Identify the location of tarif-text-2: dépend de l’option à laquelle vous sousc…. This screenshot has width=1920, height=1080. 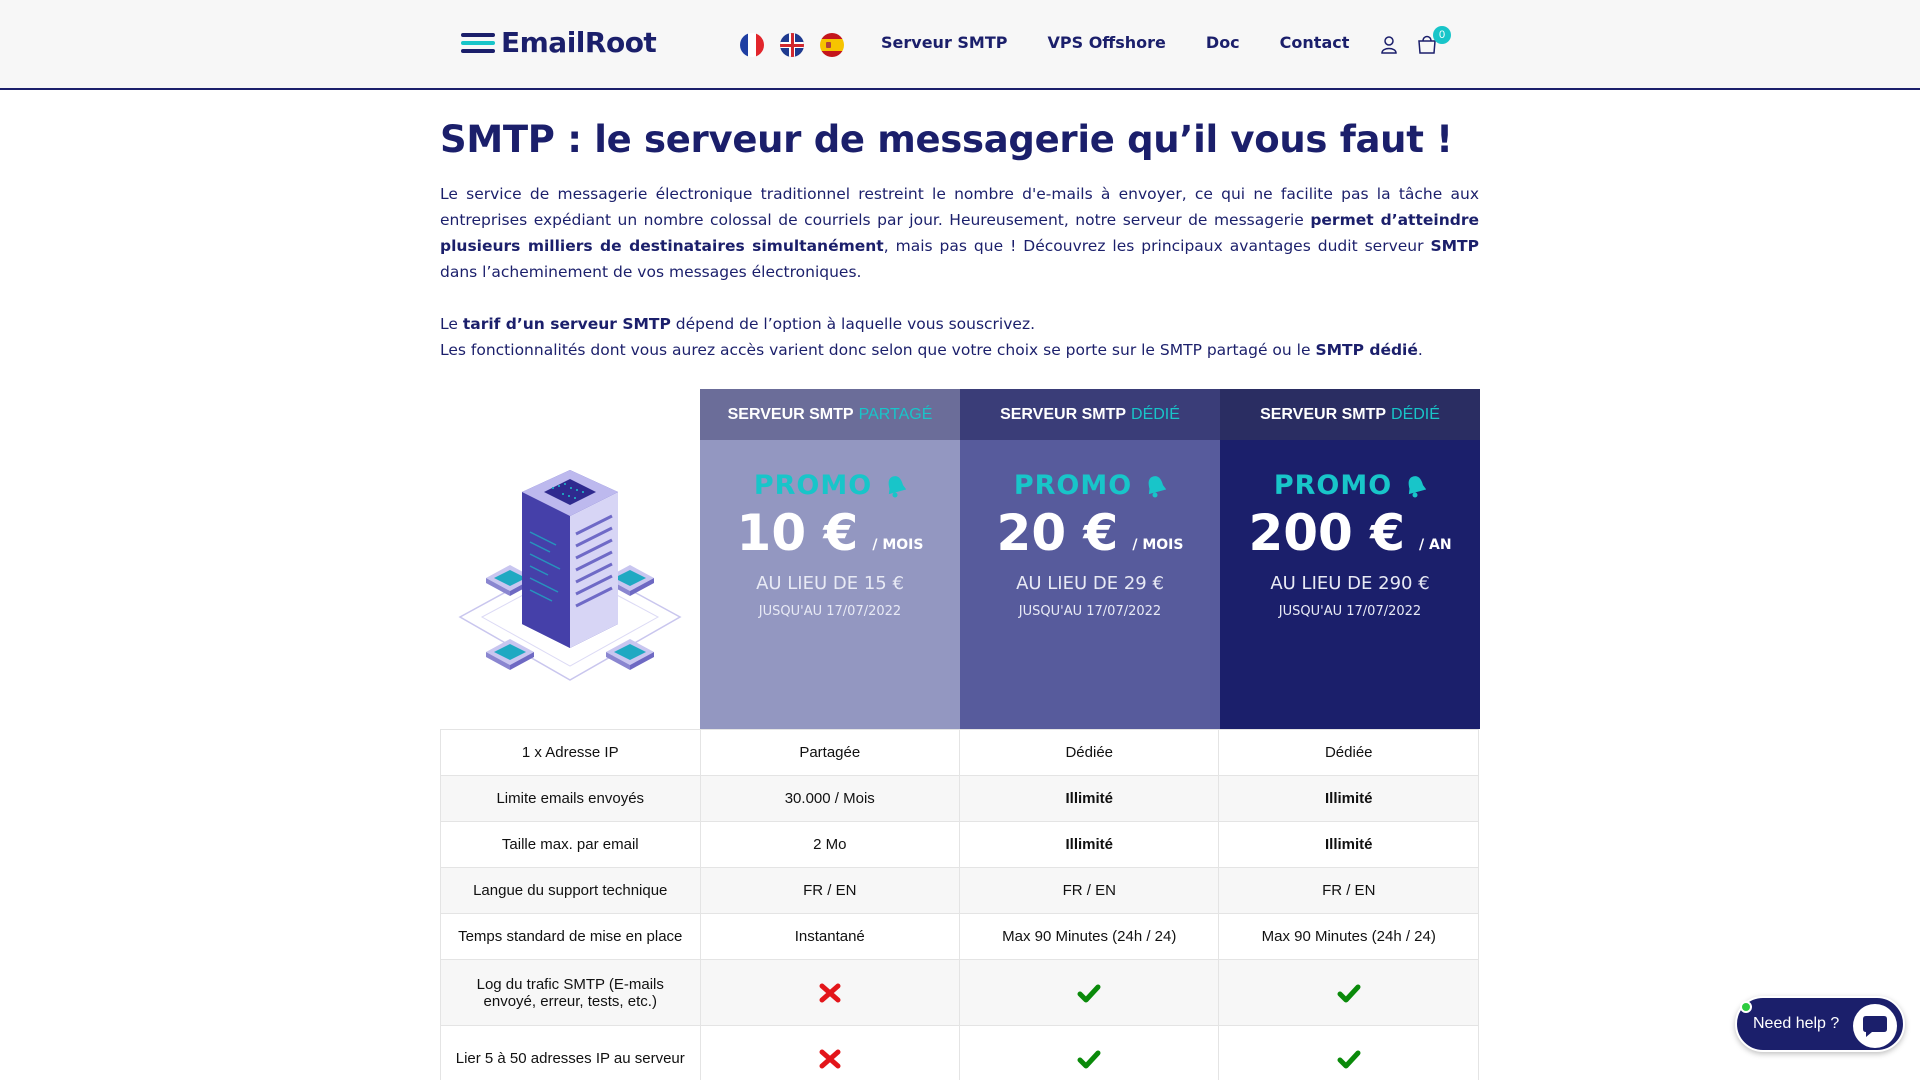
(853, 324).